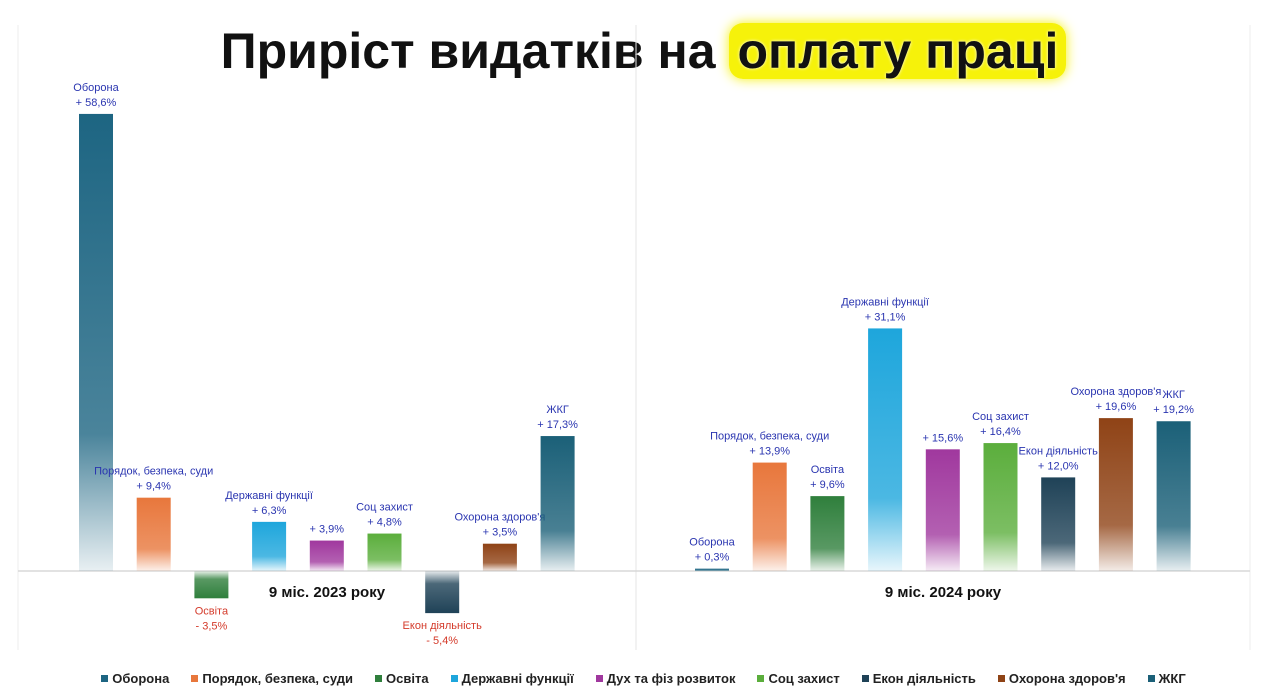  What do you see at coordinates (141, 678) in the screenshot?
I see `legend-label: Оборона` at bounding box center [141, 678].